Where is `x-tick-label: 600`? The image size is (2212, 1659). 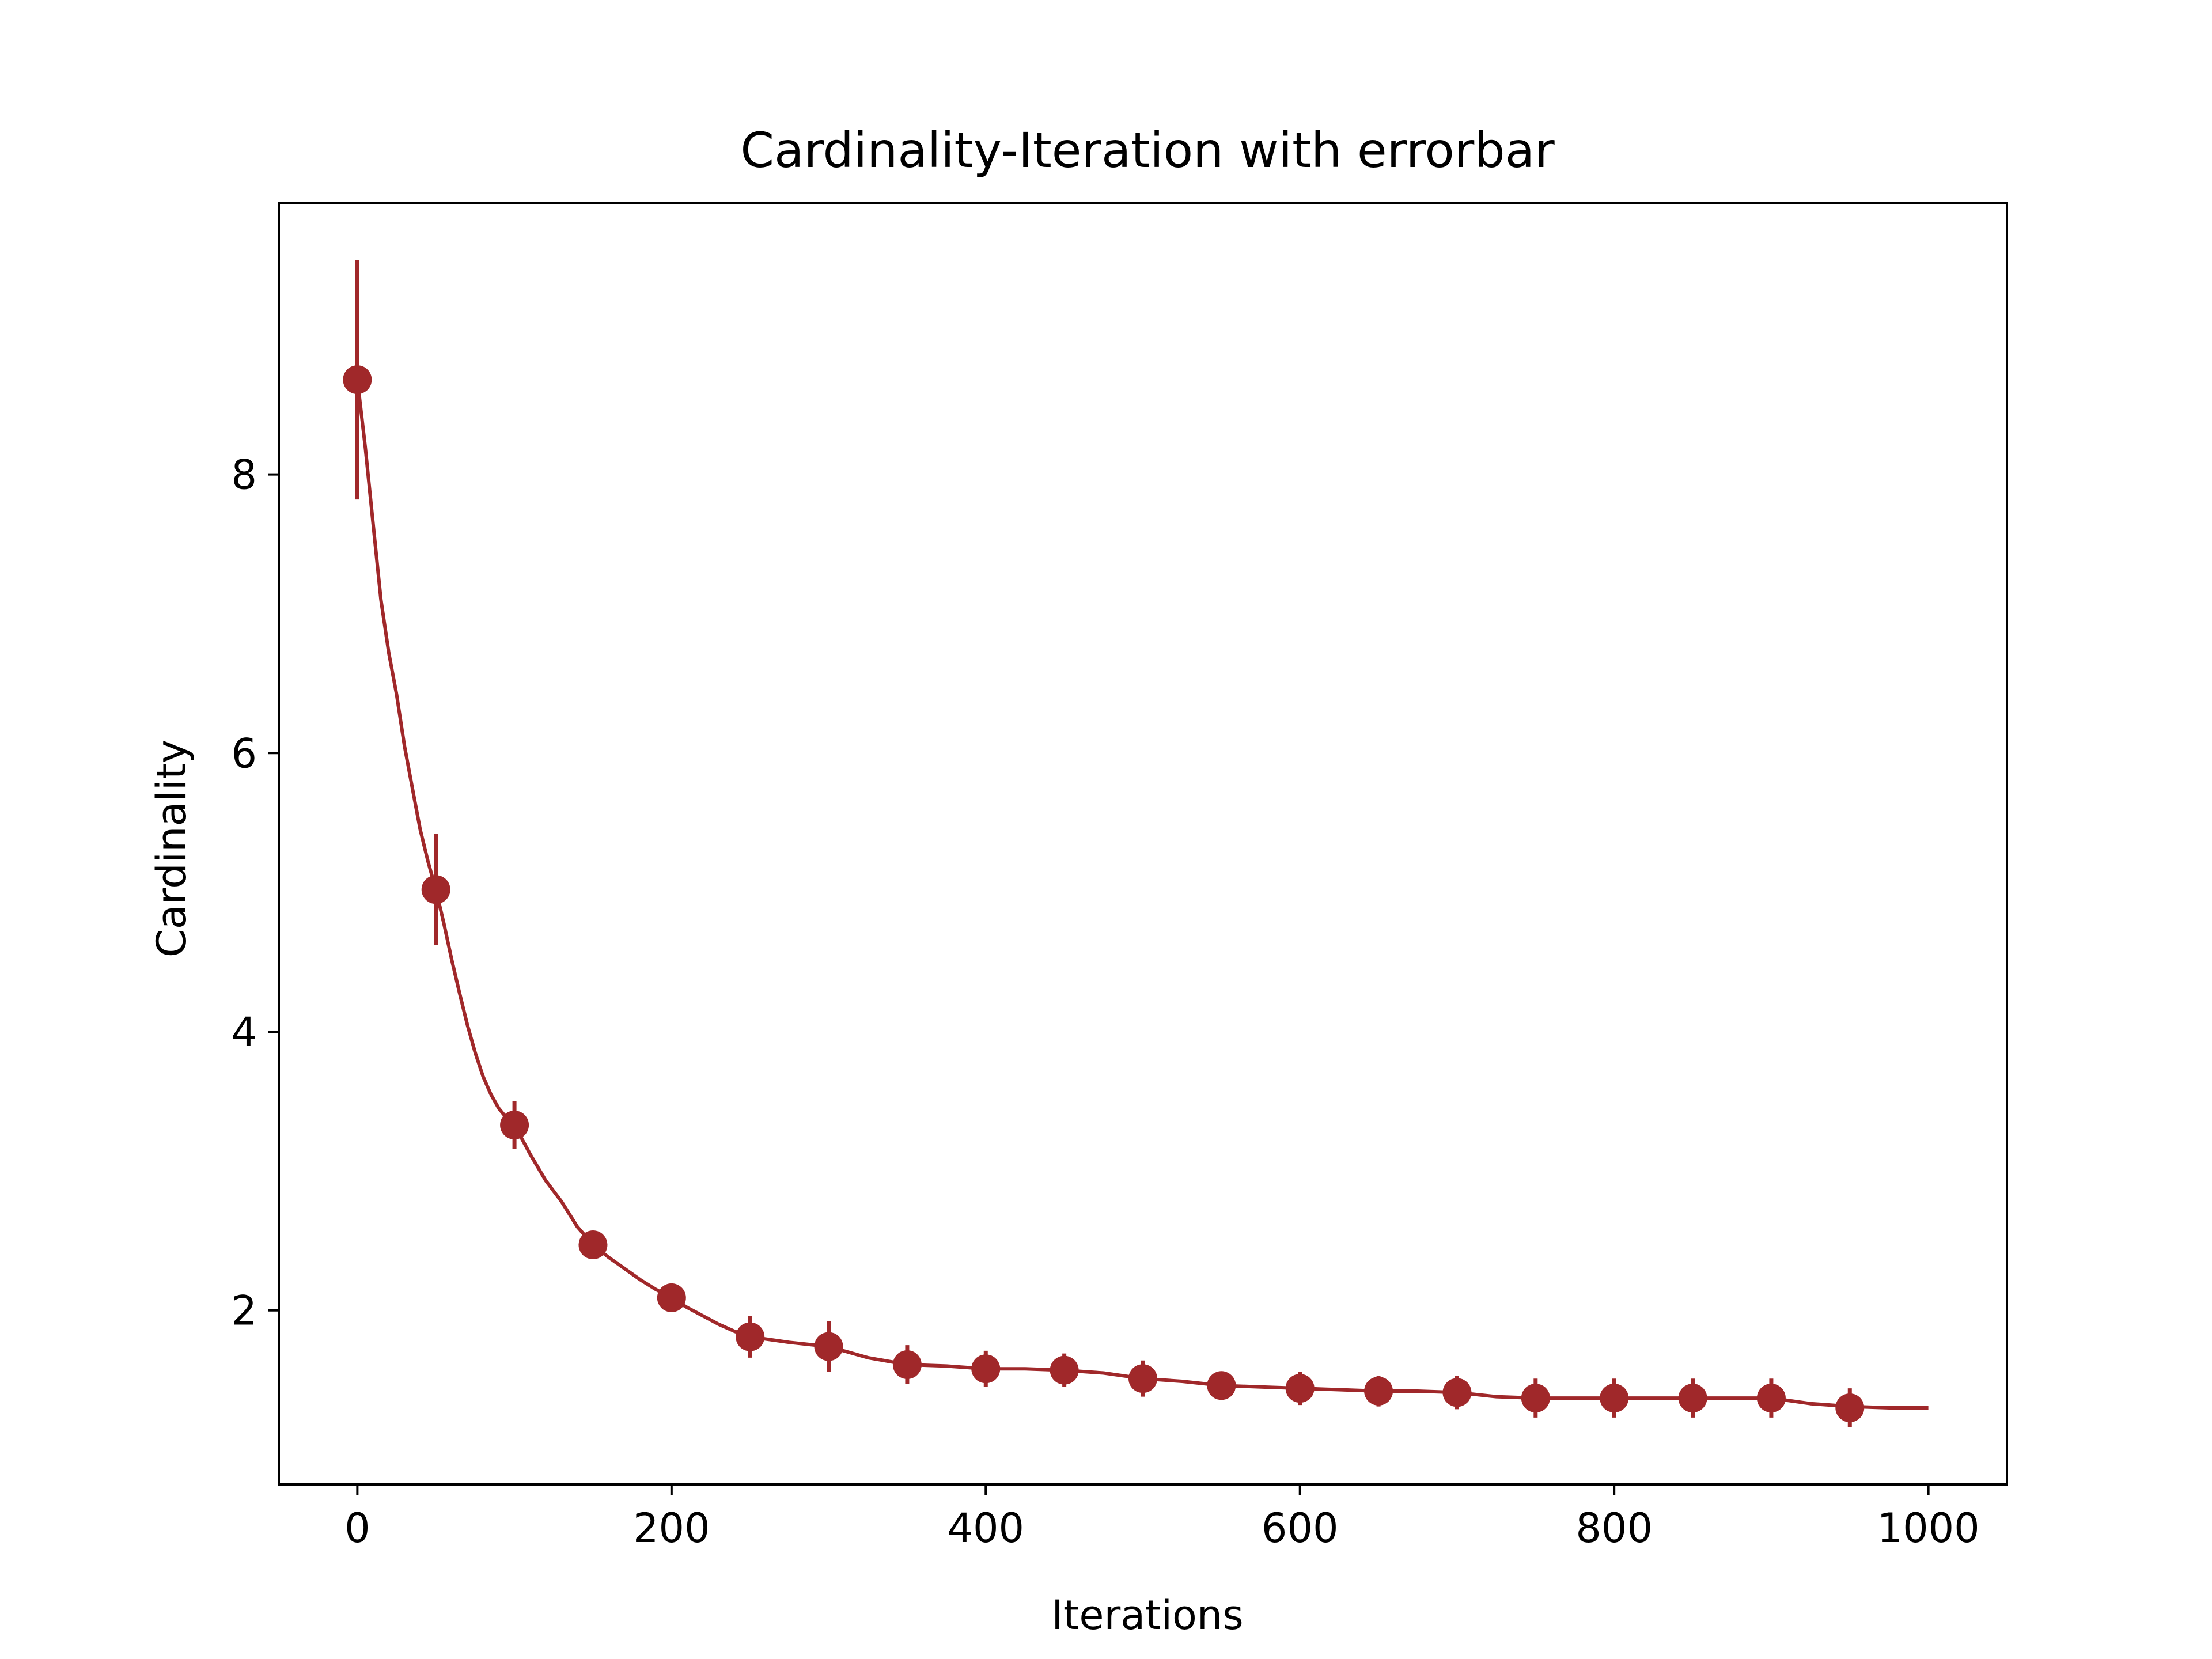 x-tick-label: 600 is located at coordinates (1300, 1528).